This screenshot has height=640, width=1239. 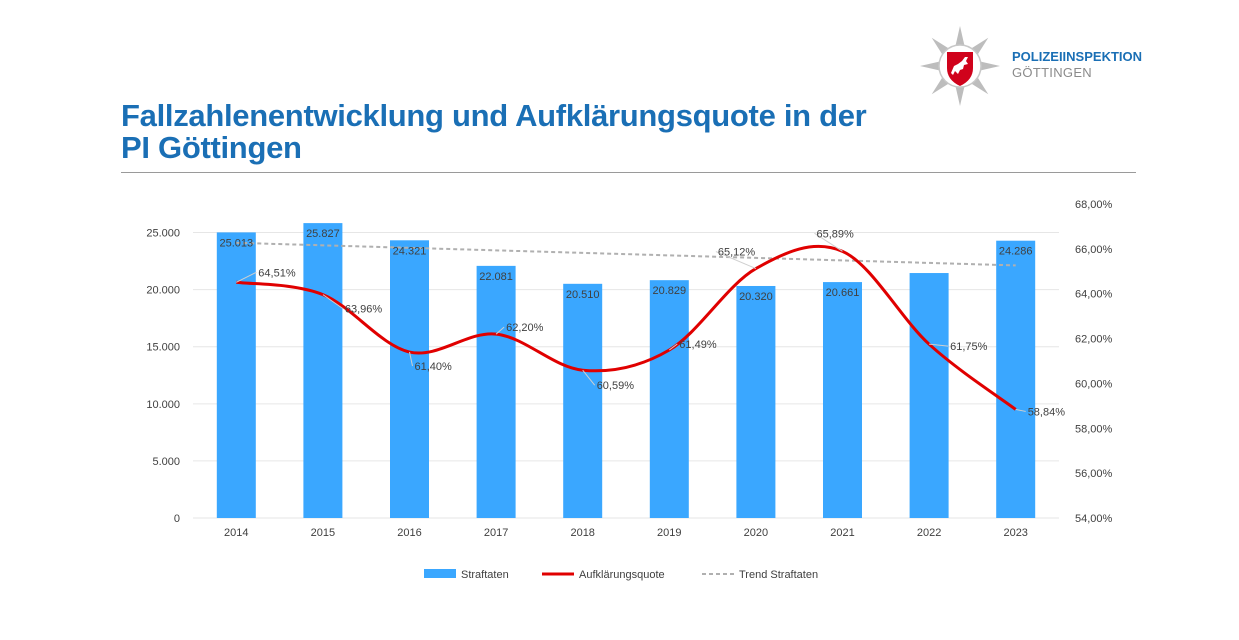 I want to click on organization-name: POLIZEIINSPEKTION GÖTTINGEN, so click(x=1077, y=65).